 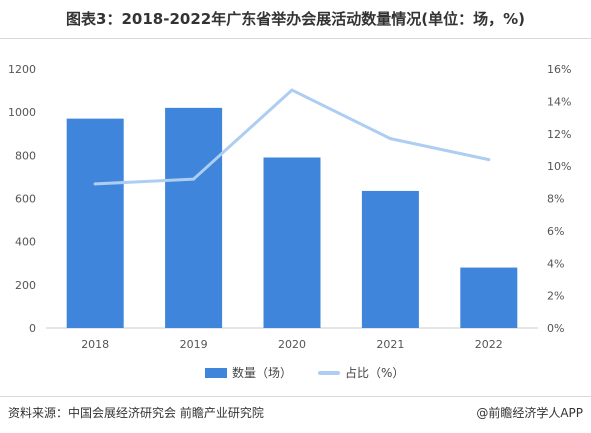 I want to click on right-tick-label: 4%, so click(x=555, y=263).